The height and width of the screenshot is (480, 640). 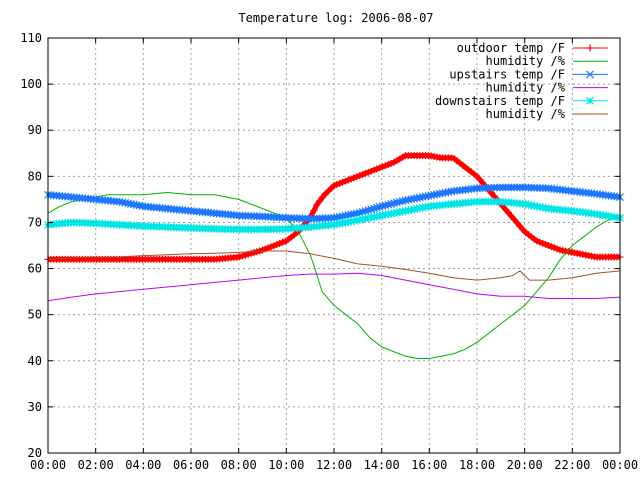 What do you see at coordinates (35, 453) in the screenshot?
I see `y-tick-label: 20` at bounding box center [35, 453].